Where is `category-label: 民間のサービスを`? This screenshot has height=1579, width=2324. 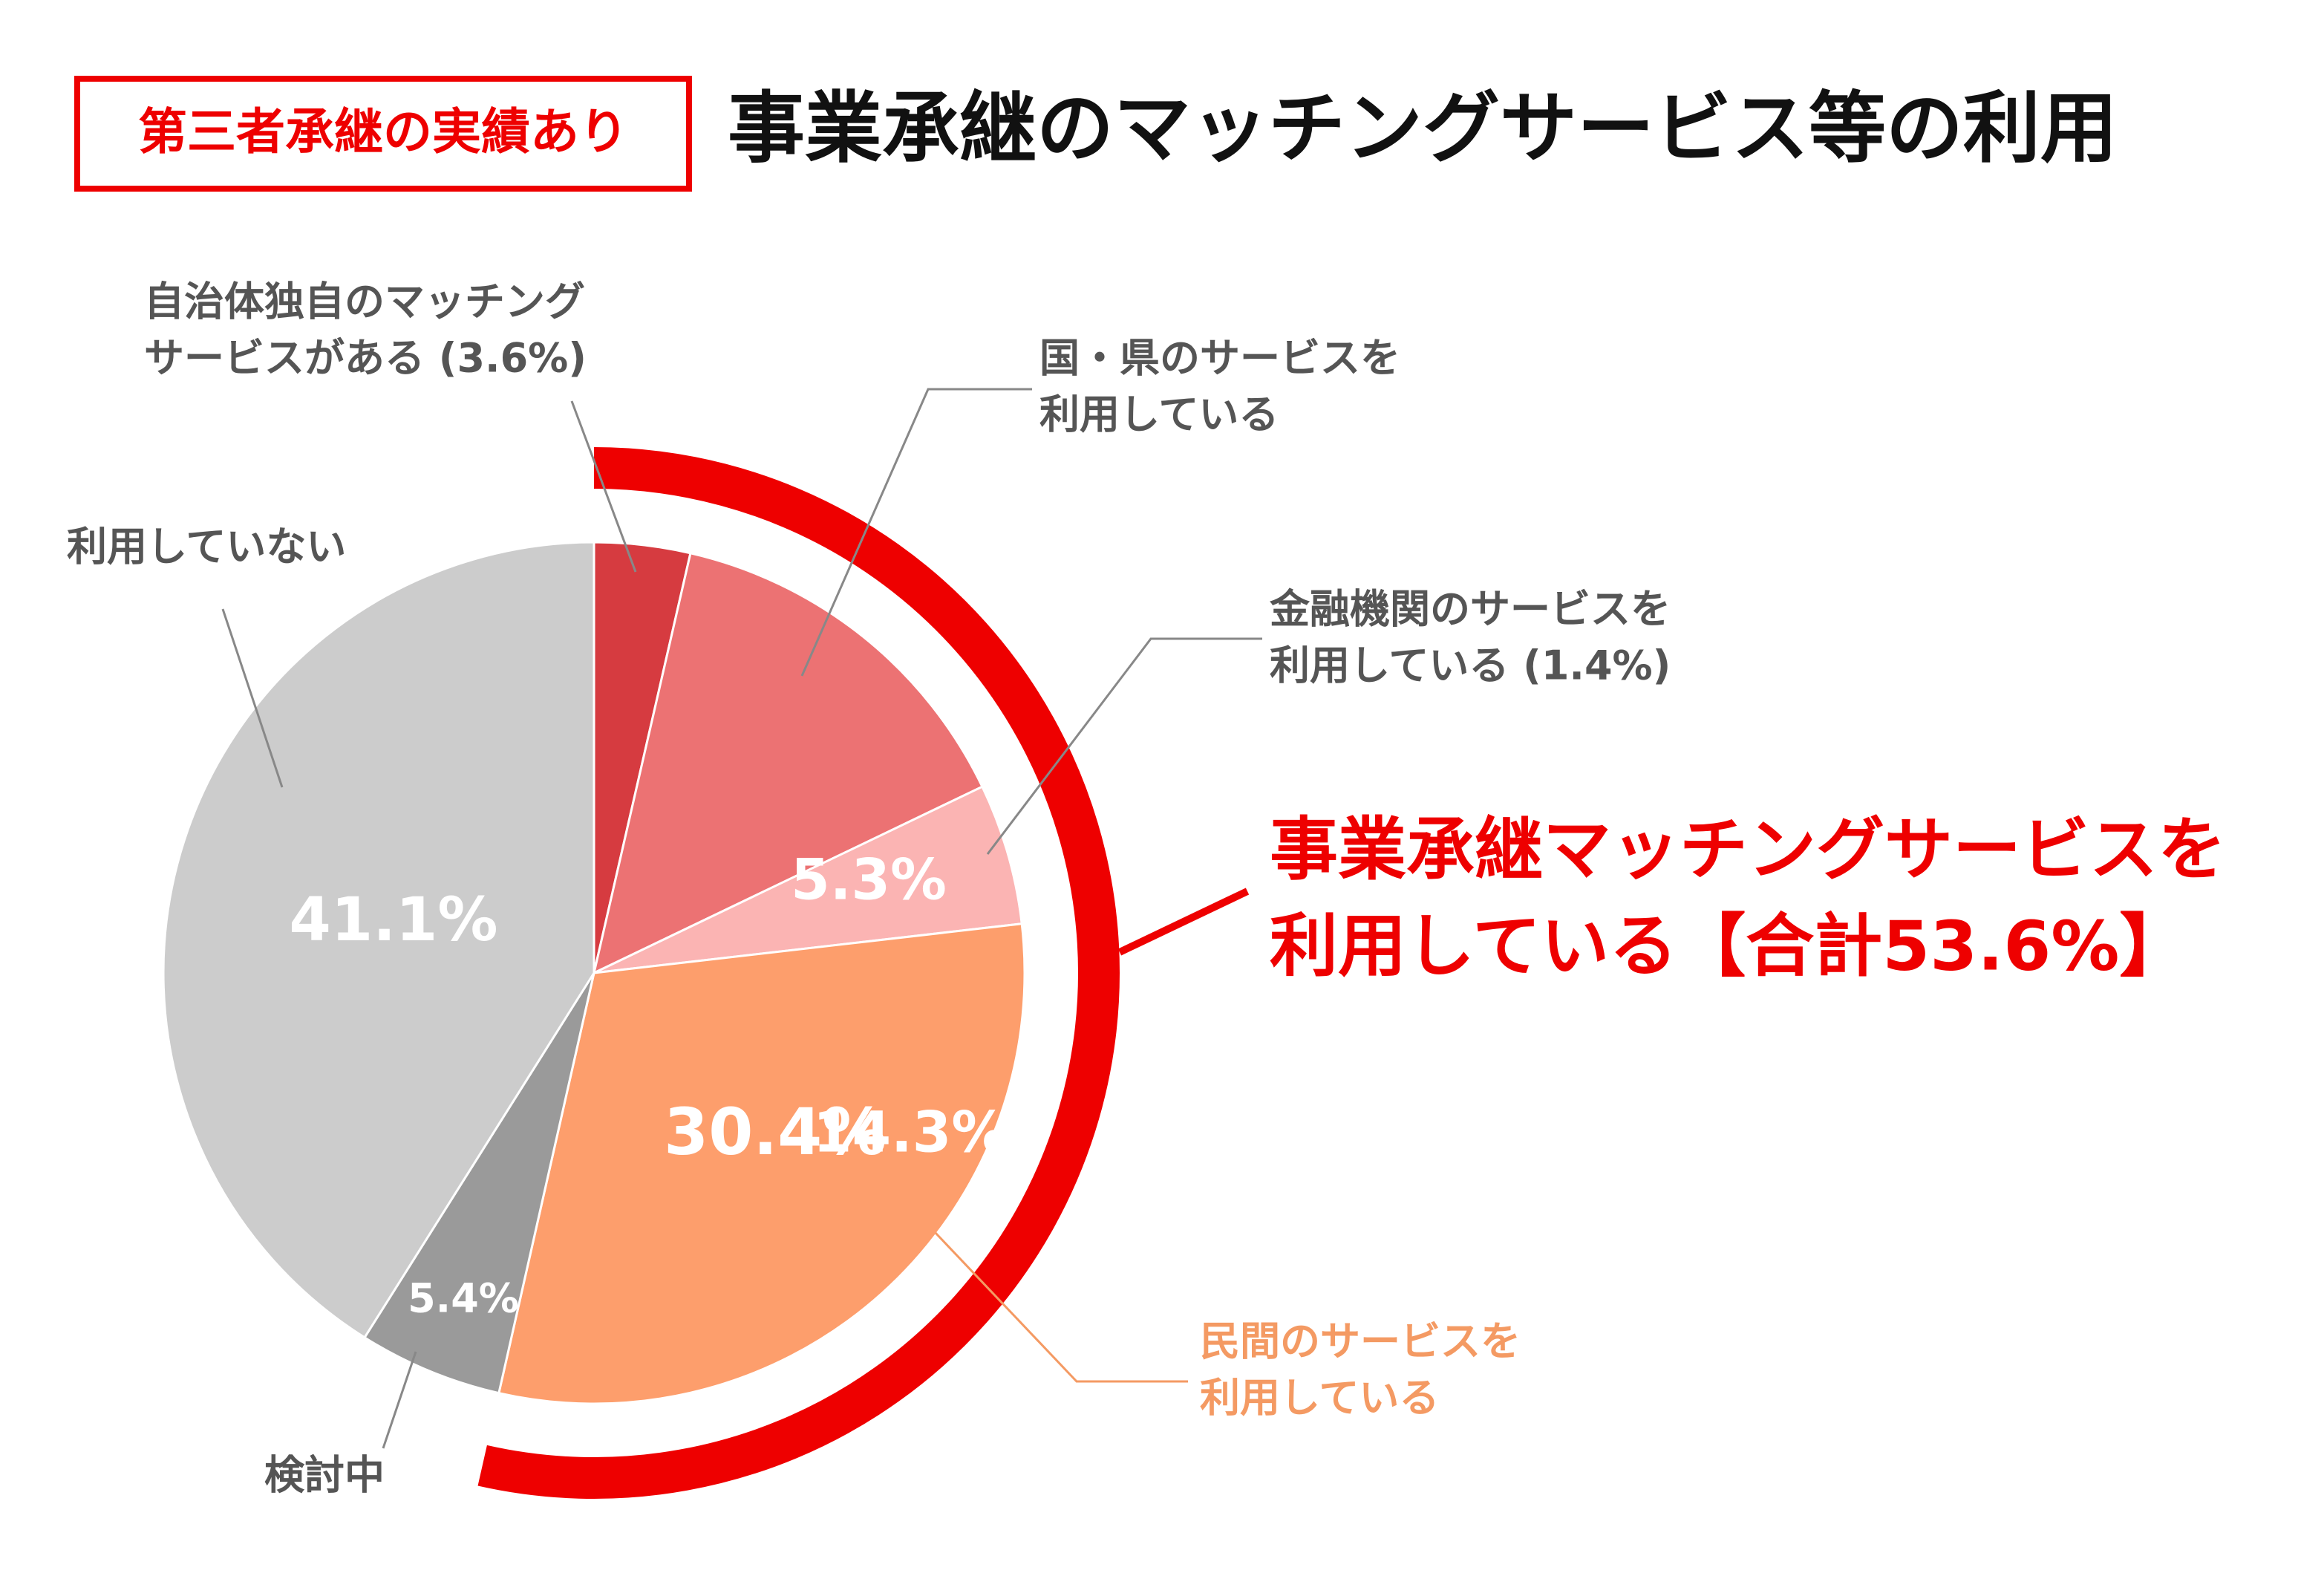
category-label: 民間のサービスを is located at coordinates (1360, 1341).